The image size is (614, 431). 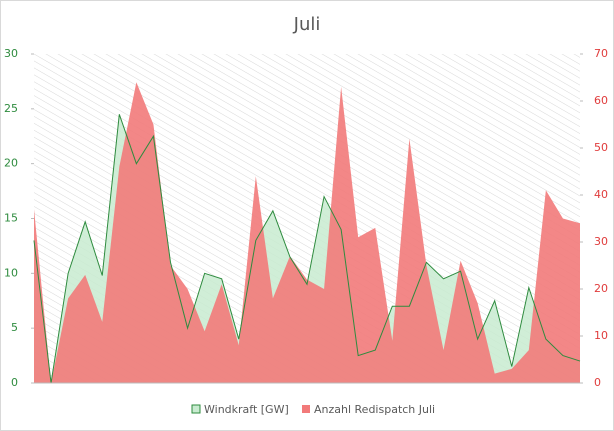 I want to click on y2-tick-label: 50, so click(x=601, y=147).